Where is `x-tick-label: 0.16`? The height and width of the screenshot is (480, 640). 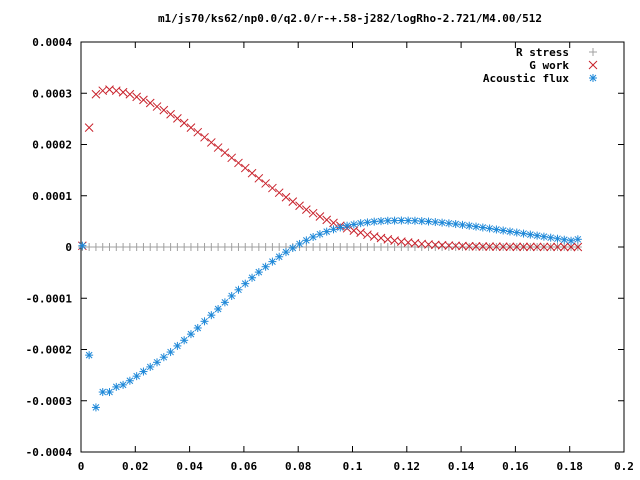
x-tick-label: 0.16 is located at coordinates (515, 466).